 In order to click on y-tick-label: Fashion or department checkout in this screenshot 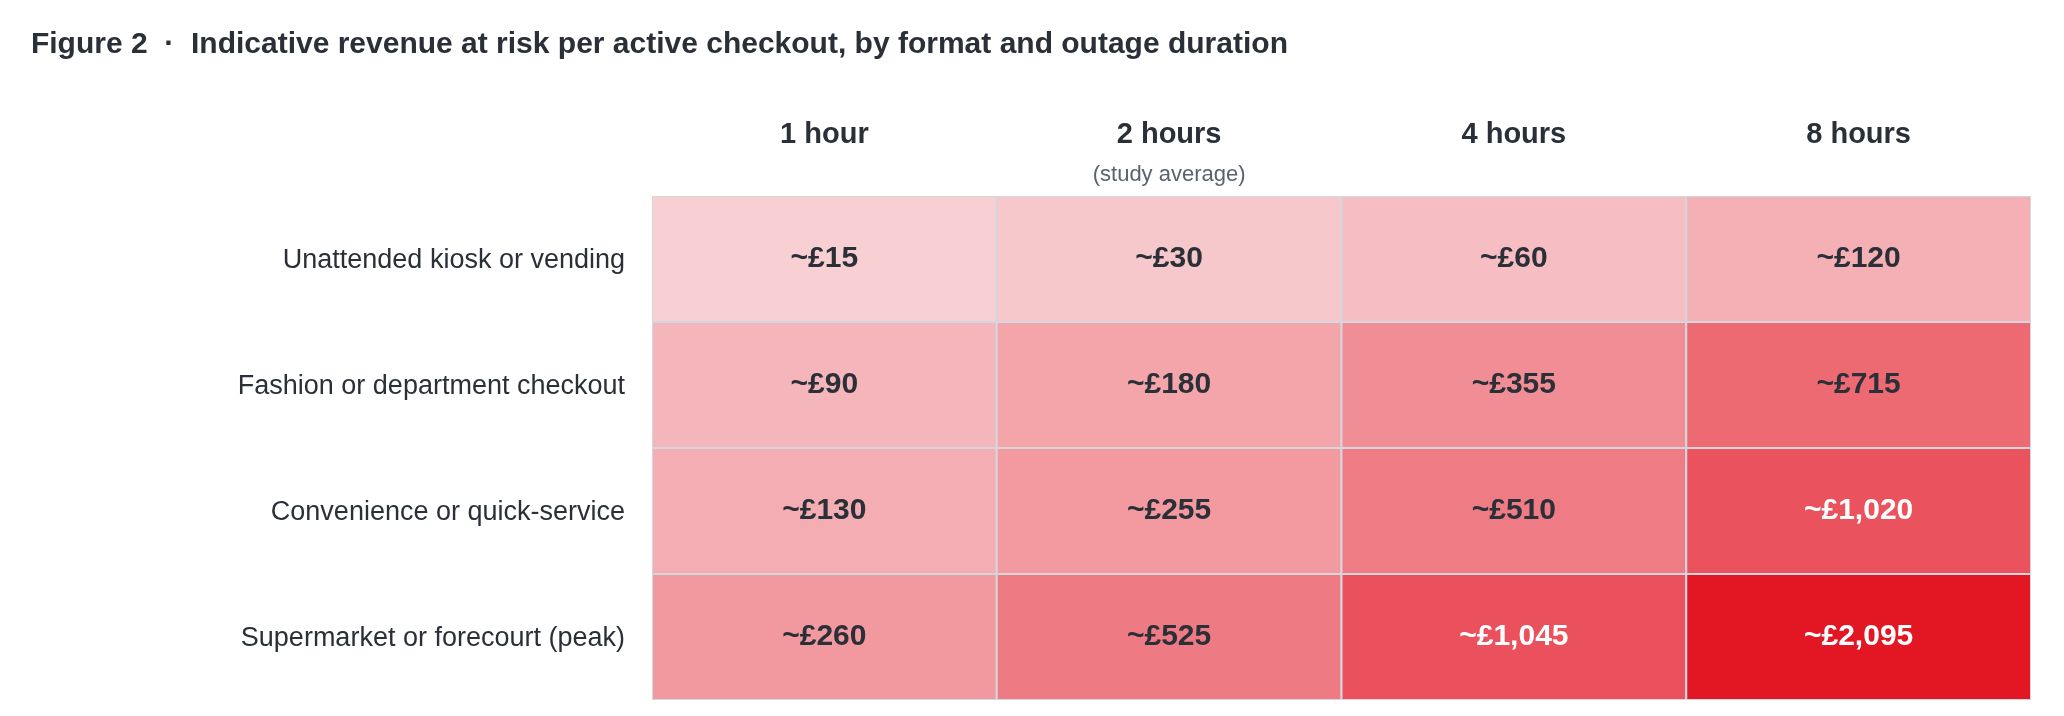, I will do `click(431, 385)`.